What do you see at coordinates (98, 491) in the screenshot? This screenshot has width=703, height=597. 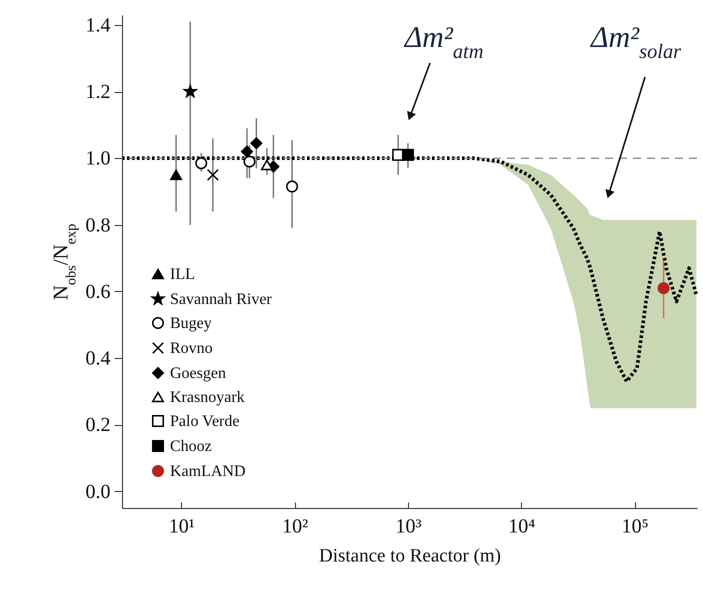 I see `y-tick-label: 0.0` at bounding box center [98, 491].